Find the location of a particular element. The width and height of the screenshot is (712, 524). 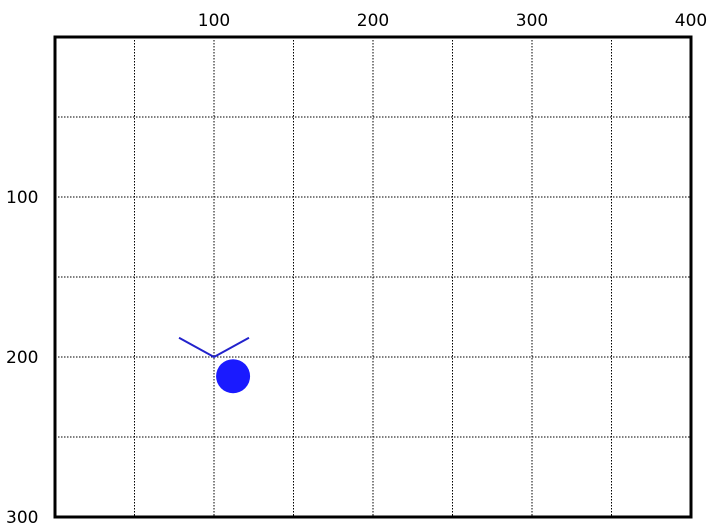

x-tick-label-400: 400 is located at coordinates (691, 21).